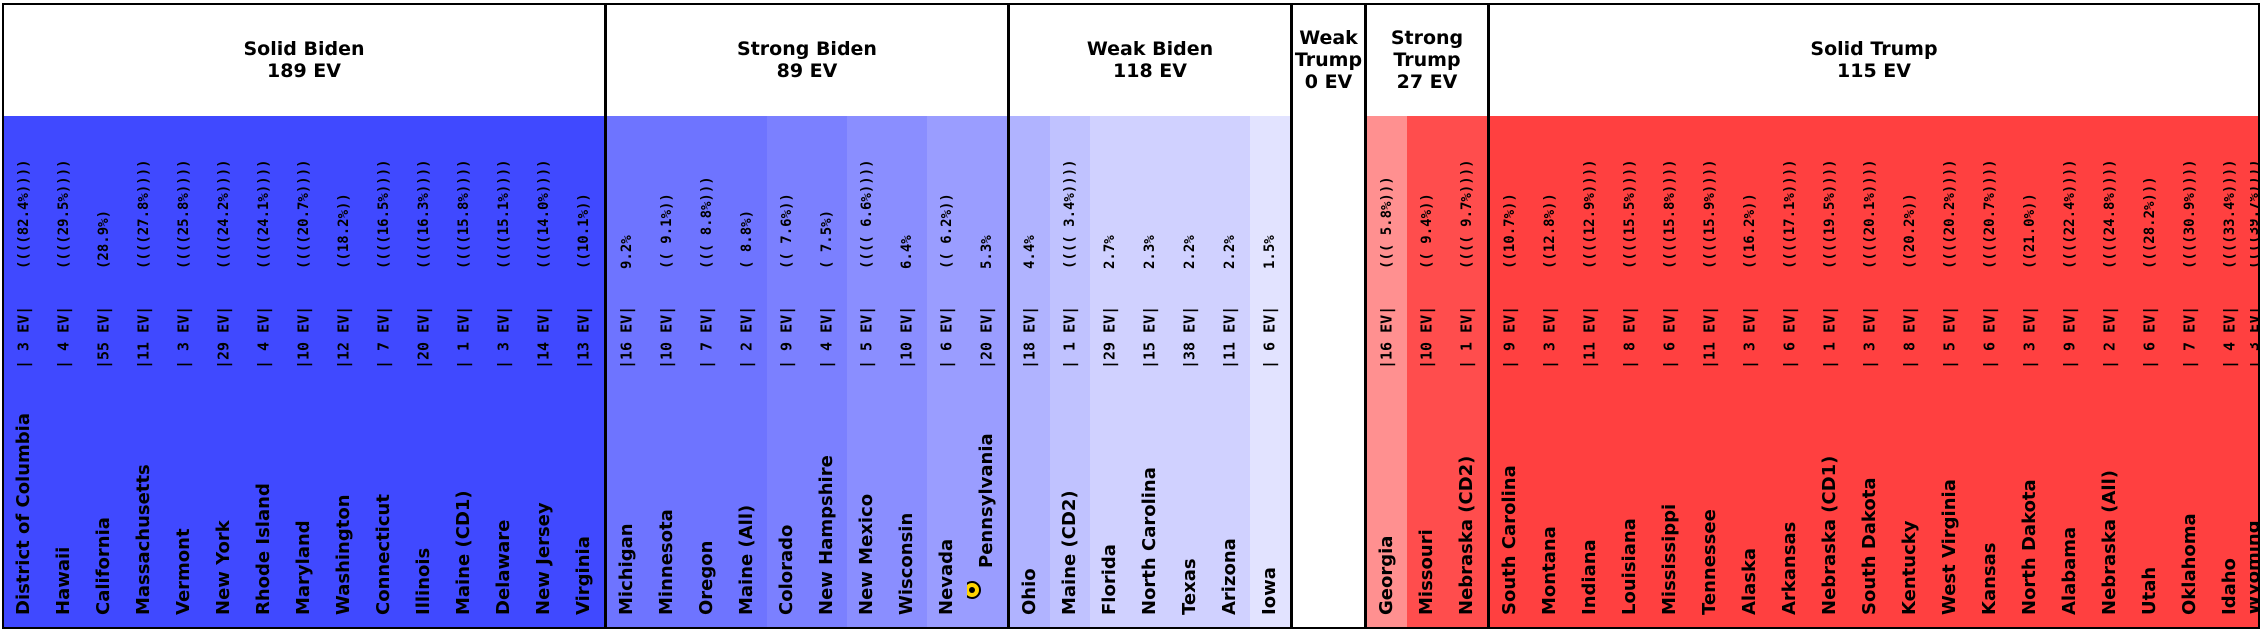 This screenshot has width=2262, height=632. Describe the element at coordinates (104, 371) in the screenshot. I see `state-column: California |55 EV| (28.9%)` at that location.